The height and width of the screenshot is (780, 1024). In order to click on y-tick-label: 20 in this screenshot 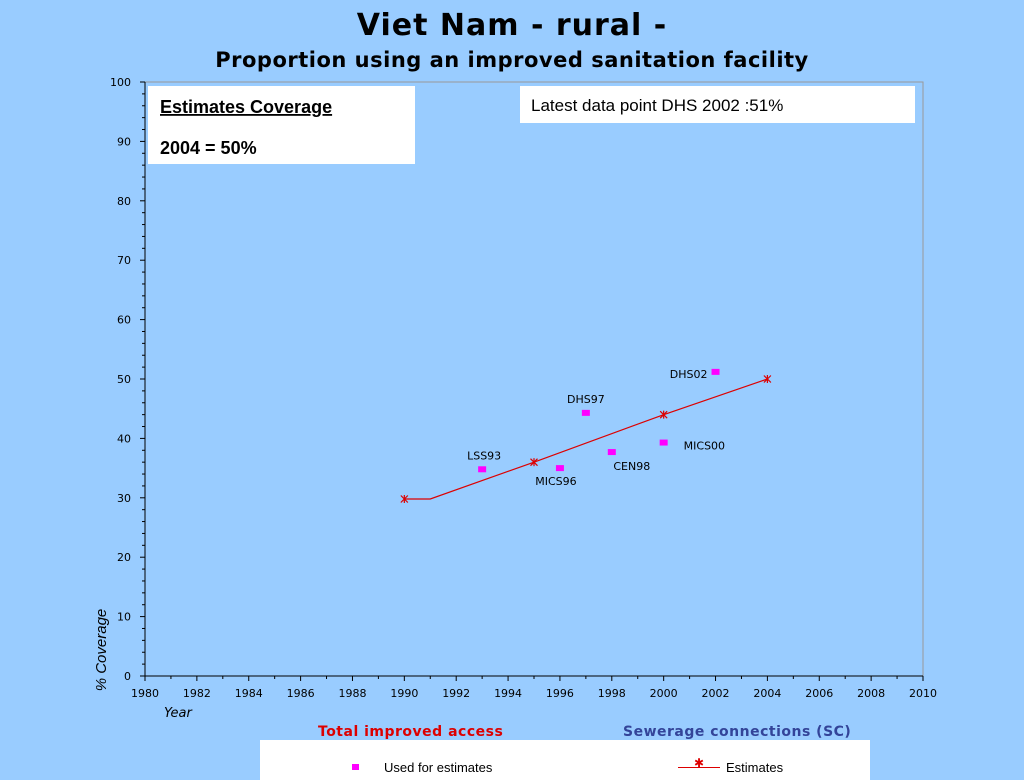, I will do `click(124, 557)`.